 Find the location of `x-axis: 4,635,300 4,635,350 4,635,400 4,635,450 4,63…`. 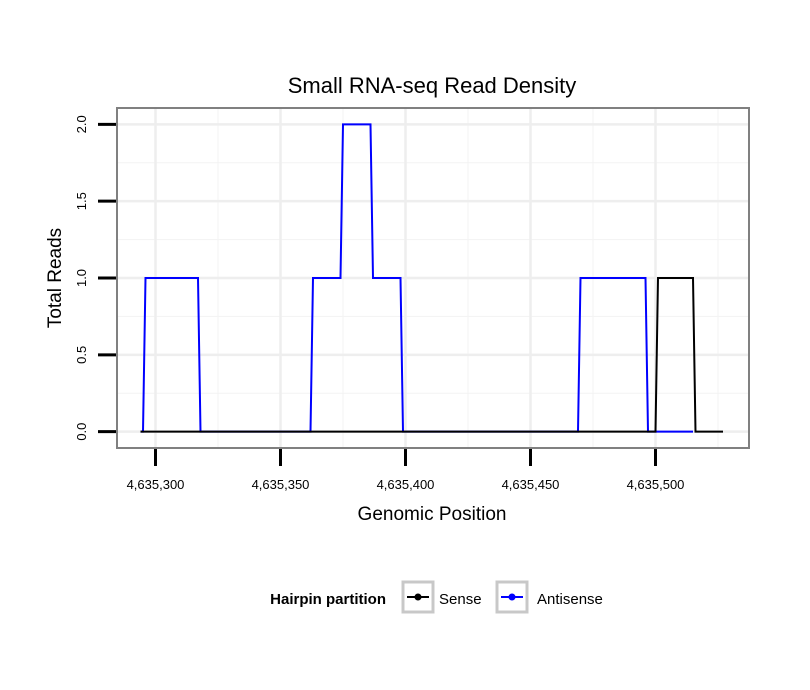

x-axis: 4,635,300 4,635,350 4,635,400 4,635,450 4,63… is located at coordinates (406, 470).